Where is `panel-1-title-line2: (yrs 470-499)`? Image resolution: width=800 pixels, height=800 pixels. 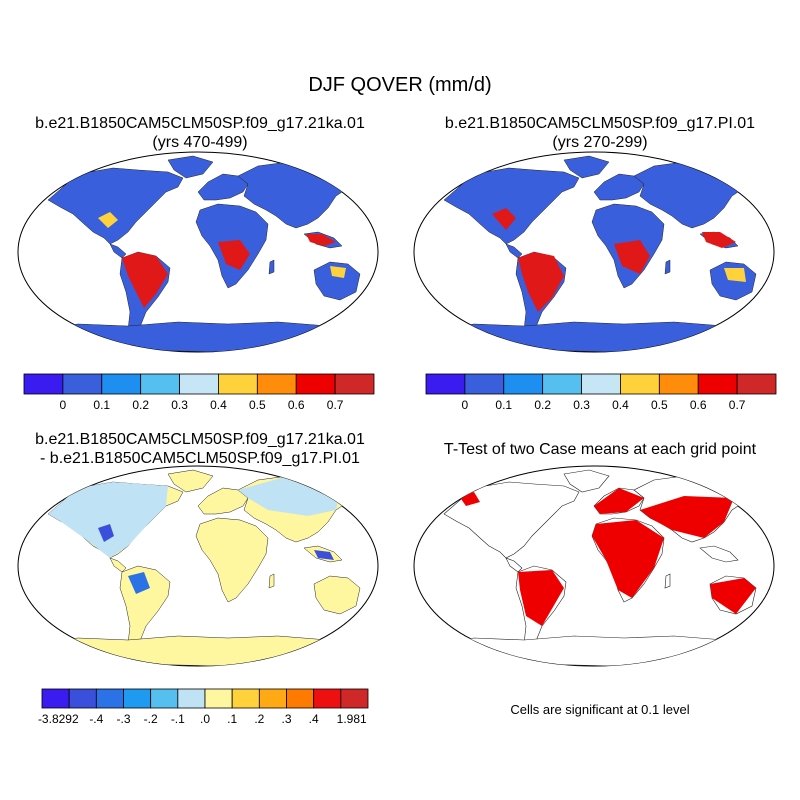
panel-1-title-line2: (yrs 470-499) is located at coordinates (200, 142).